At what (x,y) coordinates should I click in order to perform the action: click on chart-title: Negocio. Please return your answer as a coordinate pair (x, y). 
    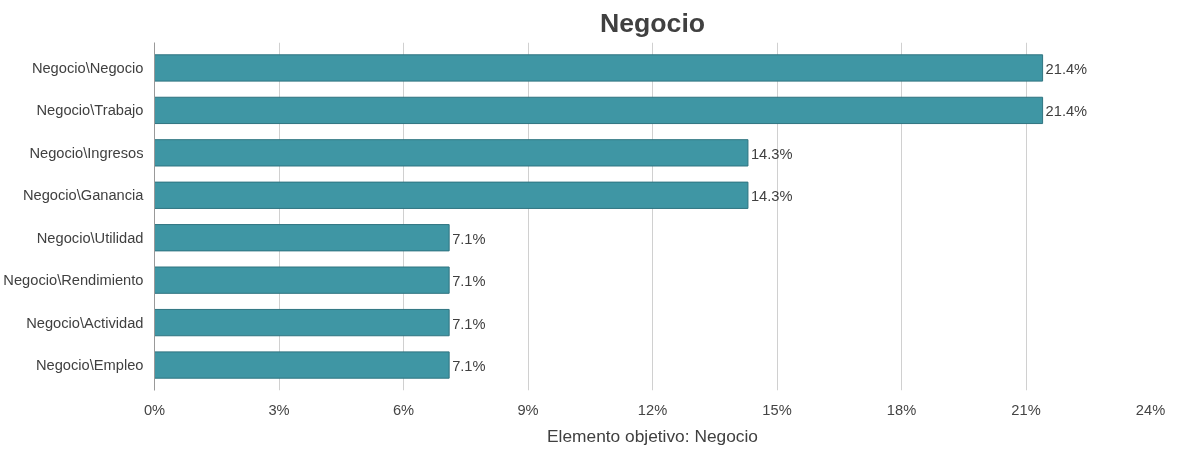
    Looking at the image, I should click on (652, 22).